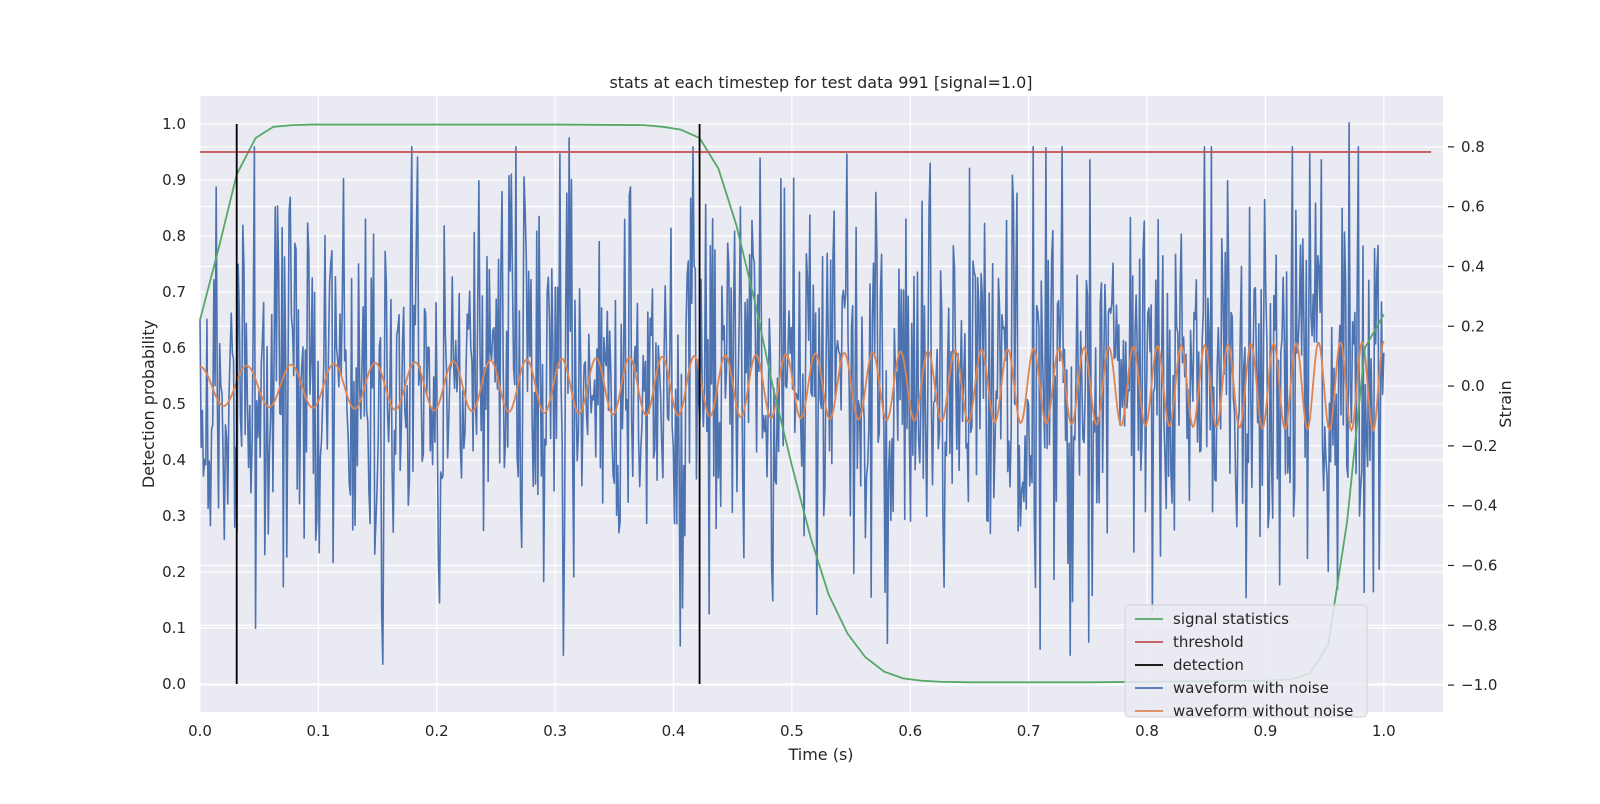 This screenshot has width=1600, height=804. Describe the element at coordinates (318, 731) in the screenshot. I see `x-tick-label: 0.1` at that location.